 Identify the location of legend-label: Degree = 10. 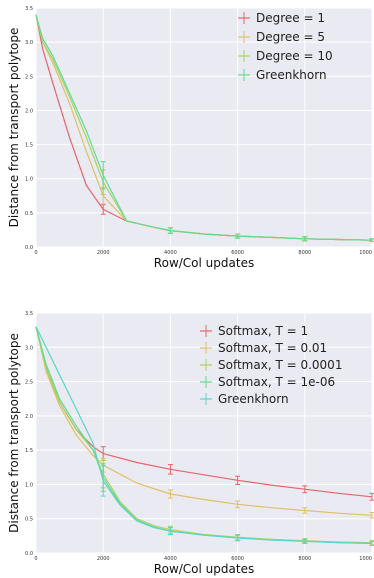
(294, 56).